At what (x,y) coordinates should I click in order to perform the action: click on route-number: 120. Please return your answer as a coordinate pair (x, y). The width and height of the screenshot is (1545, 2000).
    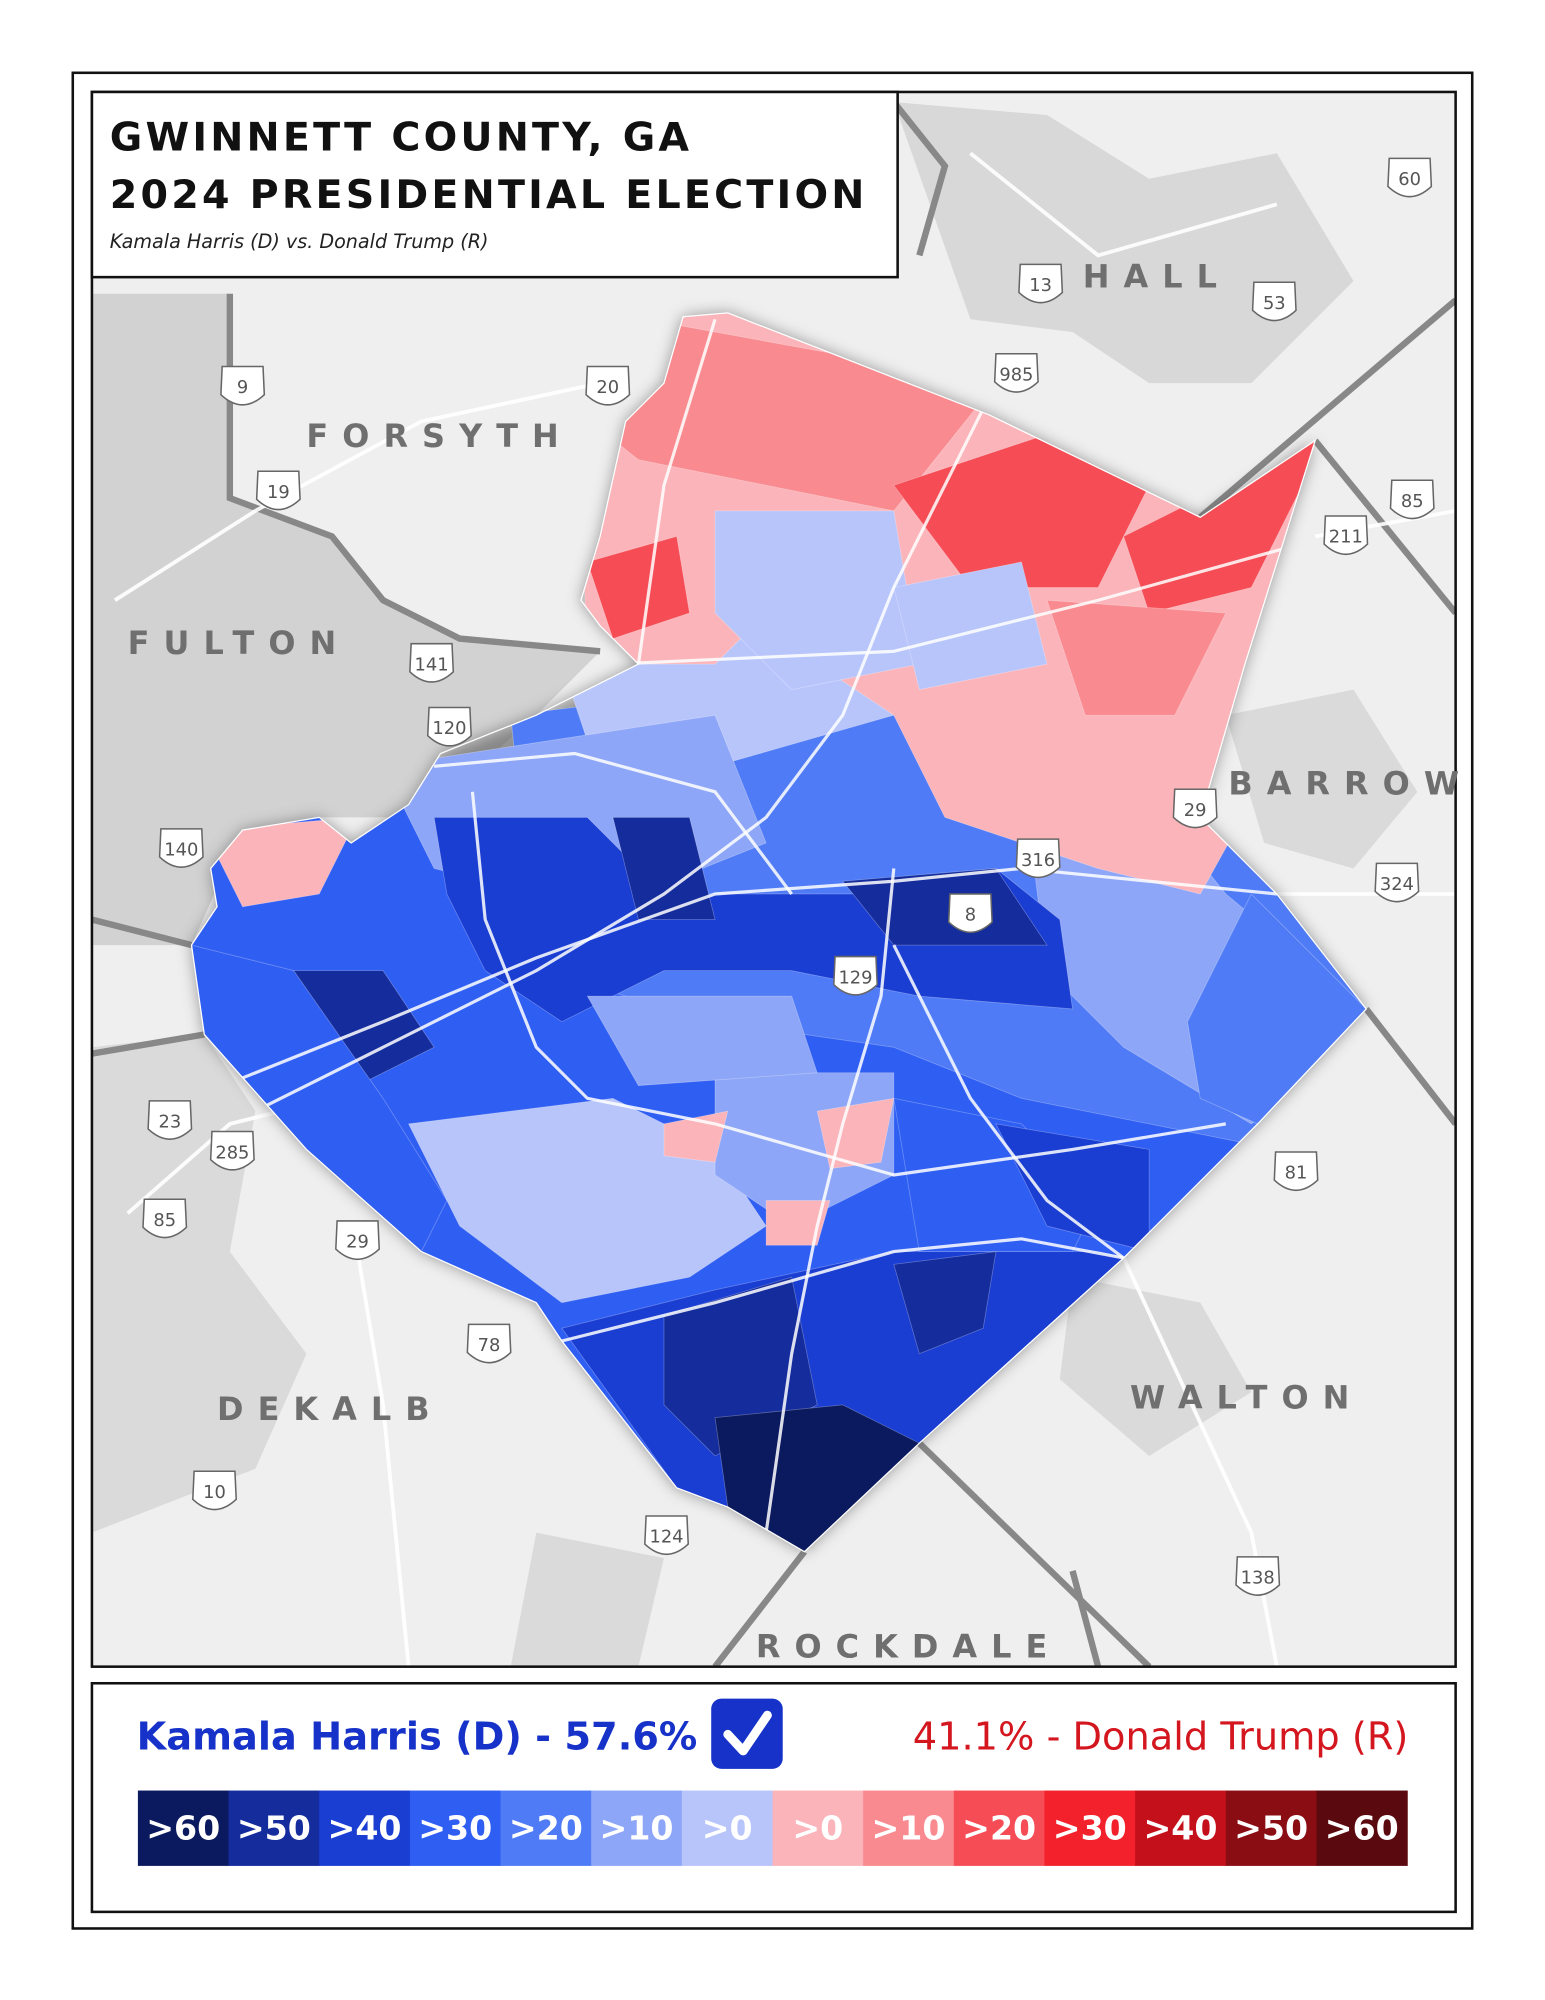
    Looking at the image, I should click on (449, 728).